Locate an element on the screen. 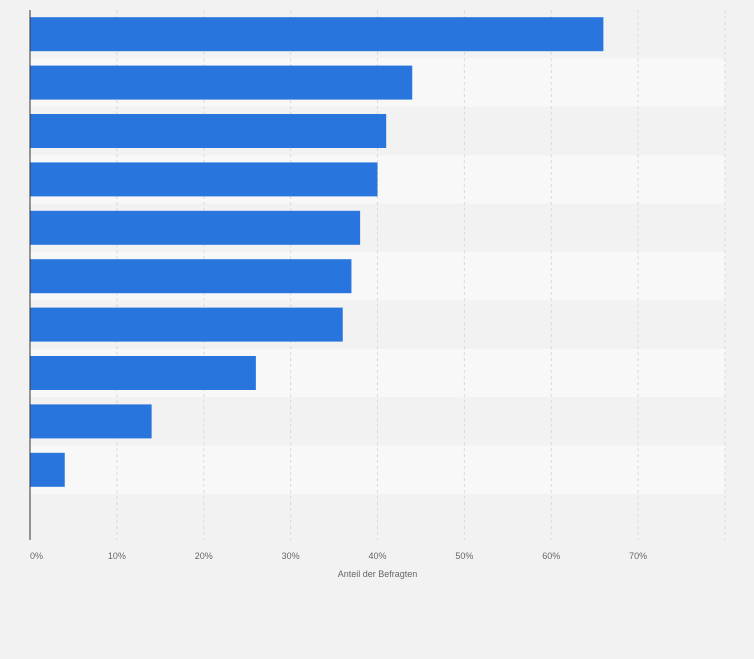 The height and width of the screenshot is (659, 754). x-tick-label: 10% is located at coordinates (117, 556).